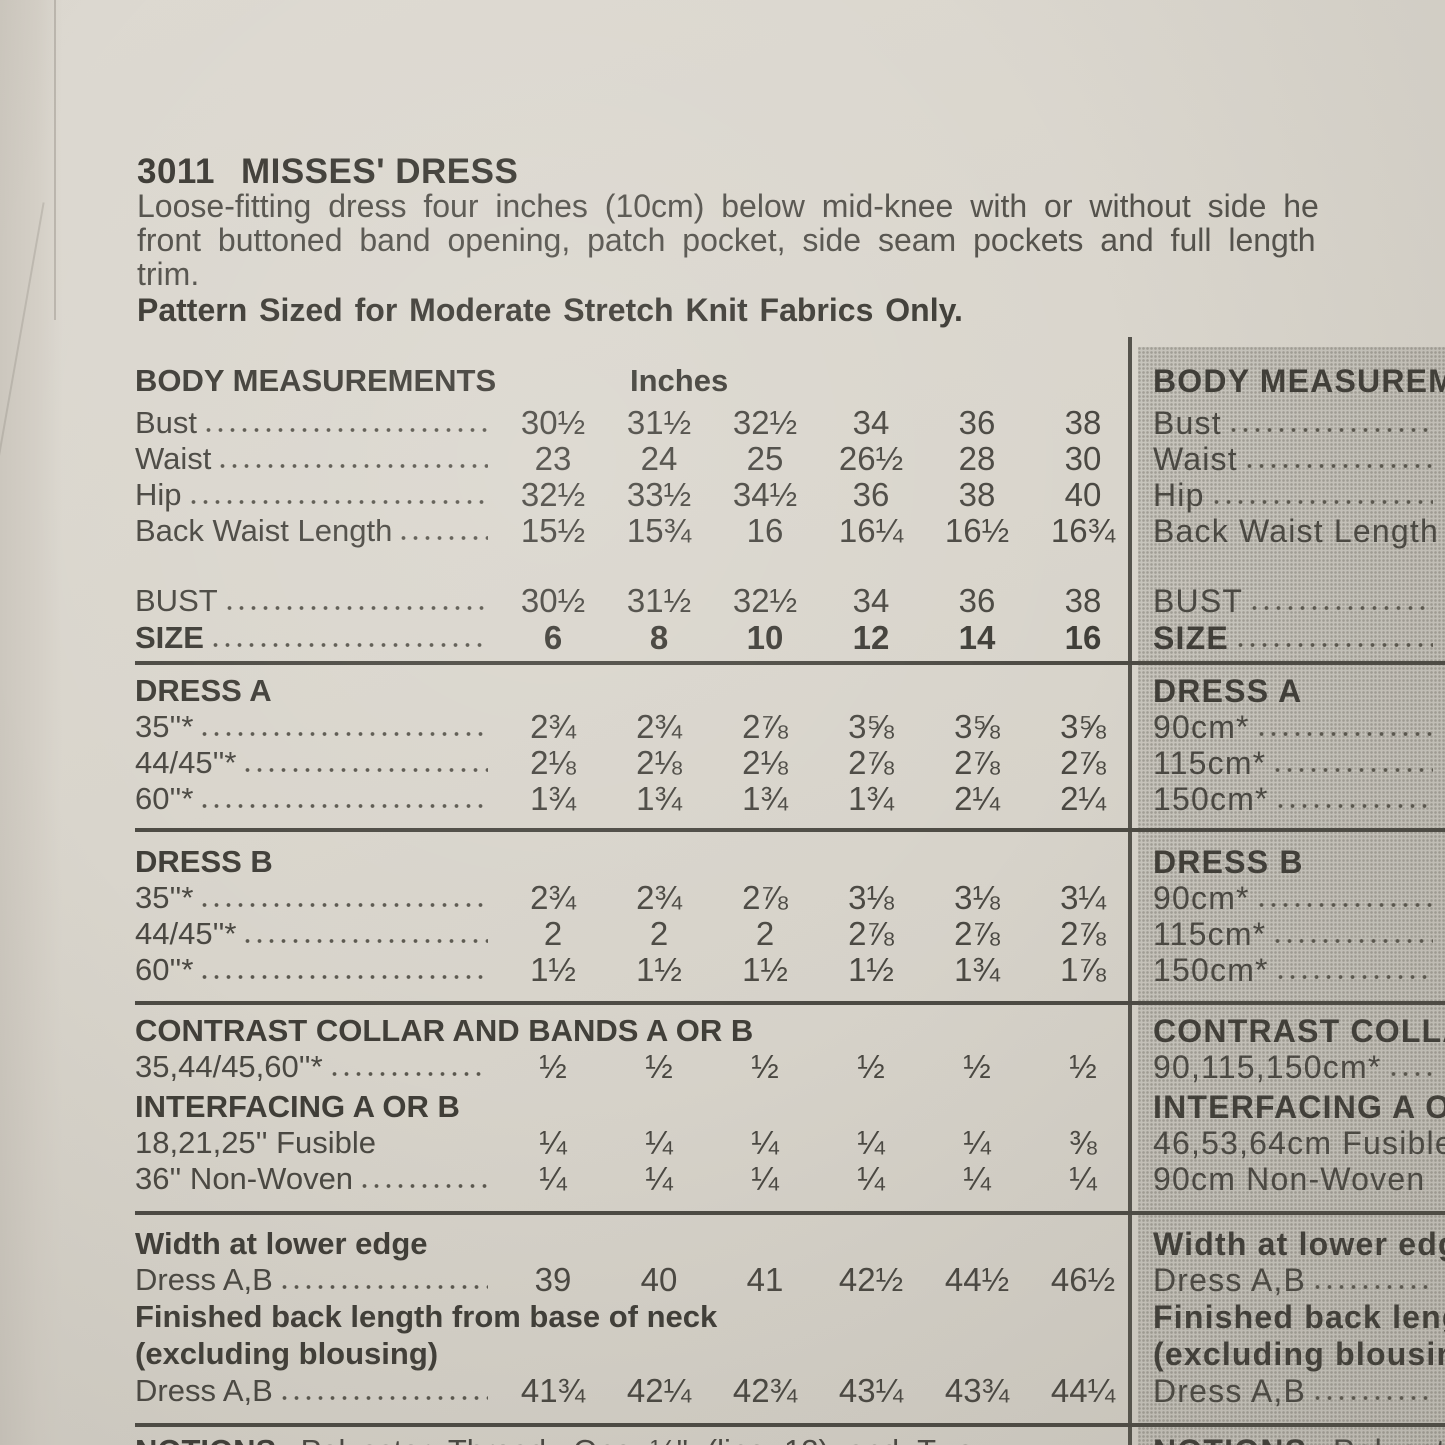 The height and width of the screenshot is (1445, 1445). I want to click on contrast-row: 35,44/45,60''* ½ ½ ½ ½ ½ ½, so click(636, 1067).